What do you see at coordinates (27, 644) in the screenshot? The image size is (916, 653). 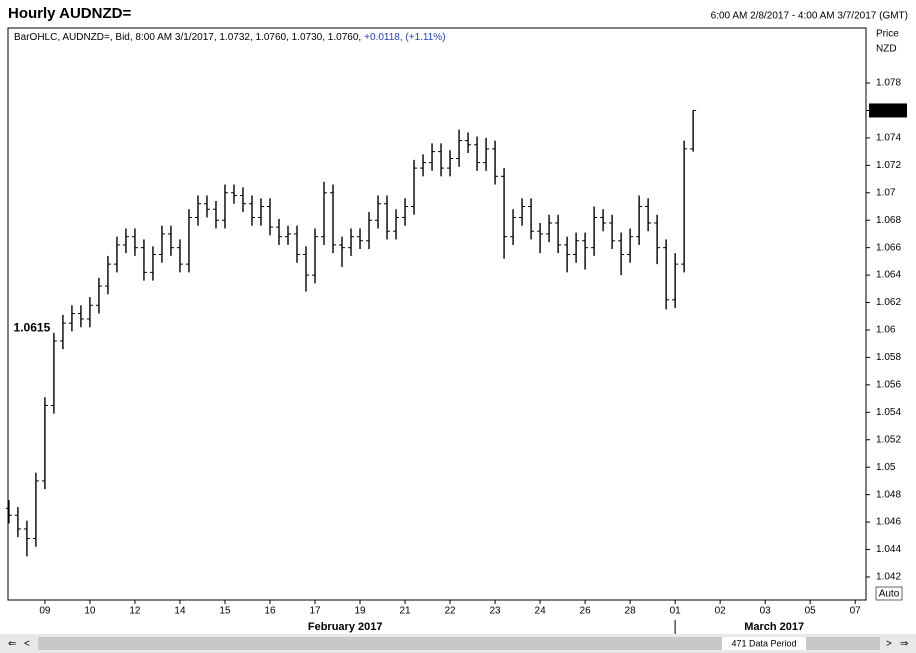 I see `scroll-prev-btn: <` at bounding box center [27, 644].